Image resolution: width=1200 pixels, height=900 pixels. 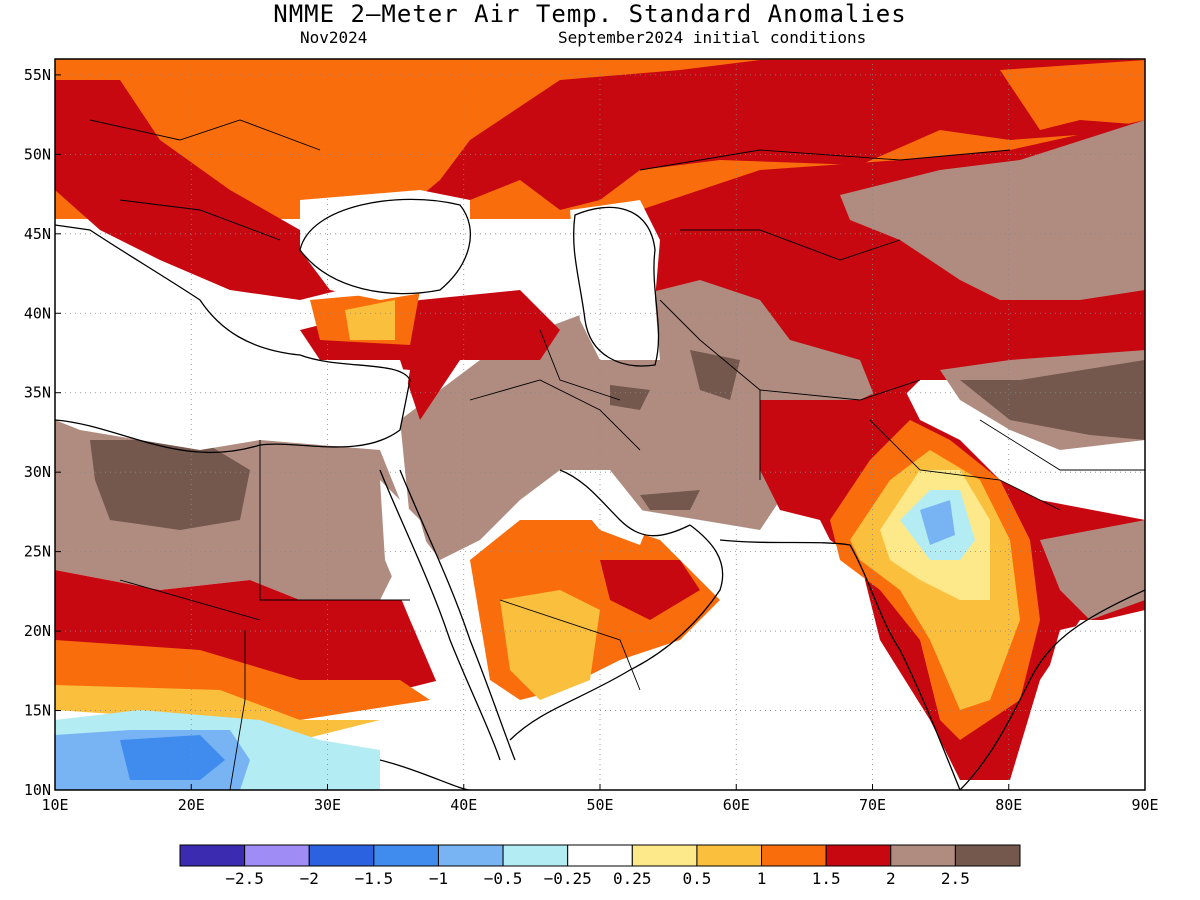 I want to click on lon-tick-label: 90E, so click(x=1144, y=805).